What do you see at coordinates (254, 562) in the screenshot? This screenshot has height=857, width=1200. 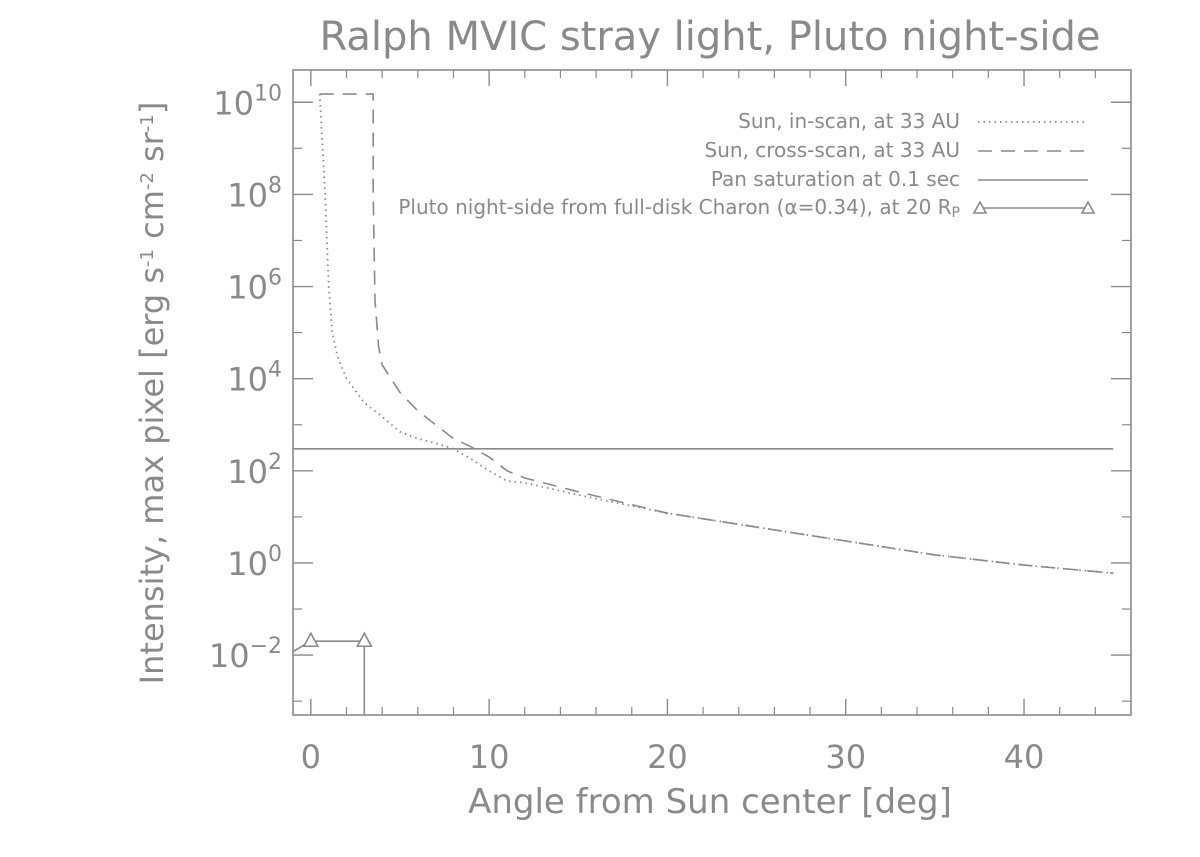 I see `y-tick-label: 10⁰` at bounding box center [254, 562].